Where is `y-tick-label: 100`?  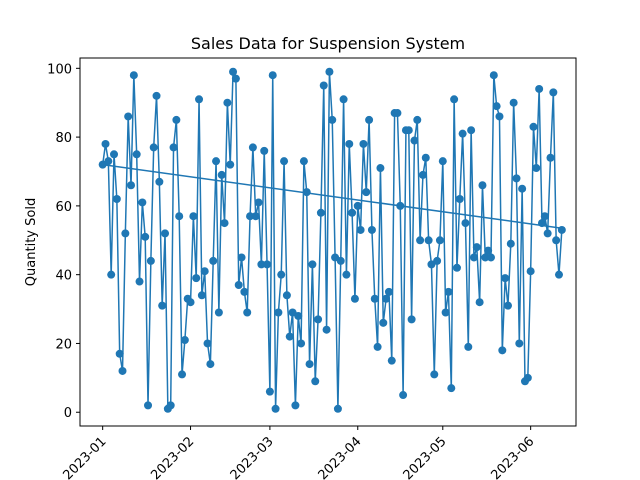
y-tick-label: 100 is located at coordinates (59, 69).